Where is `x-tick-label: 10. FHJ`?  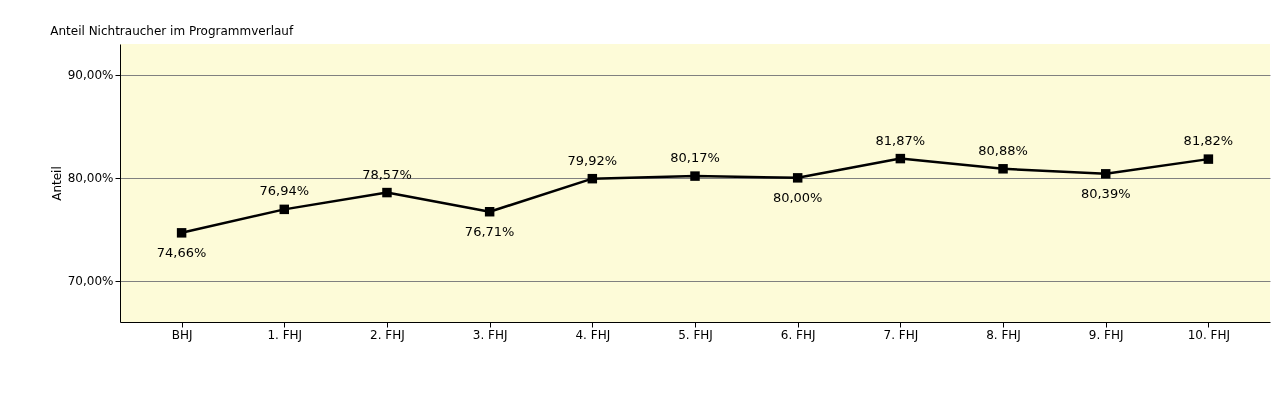 x-tick-label: 10. FHJ is located at coordinates (1209, 334).